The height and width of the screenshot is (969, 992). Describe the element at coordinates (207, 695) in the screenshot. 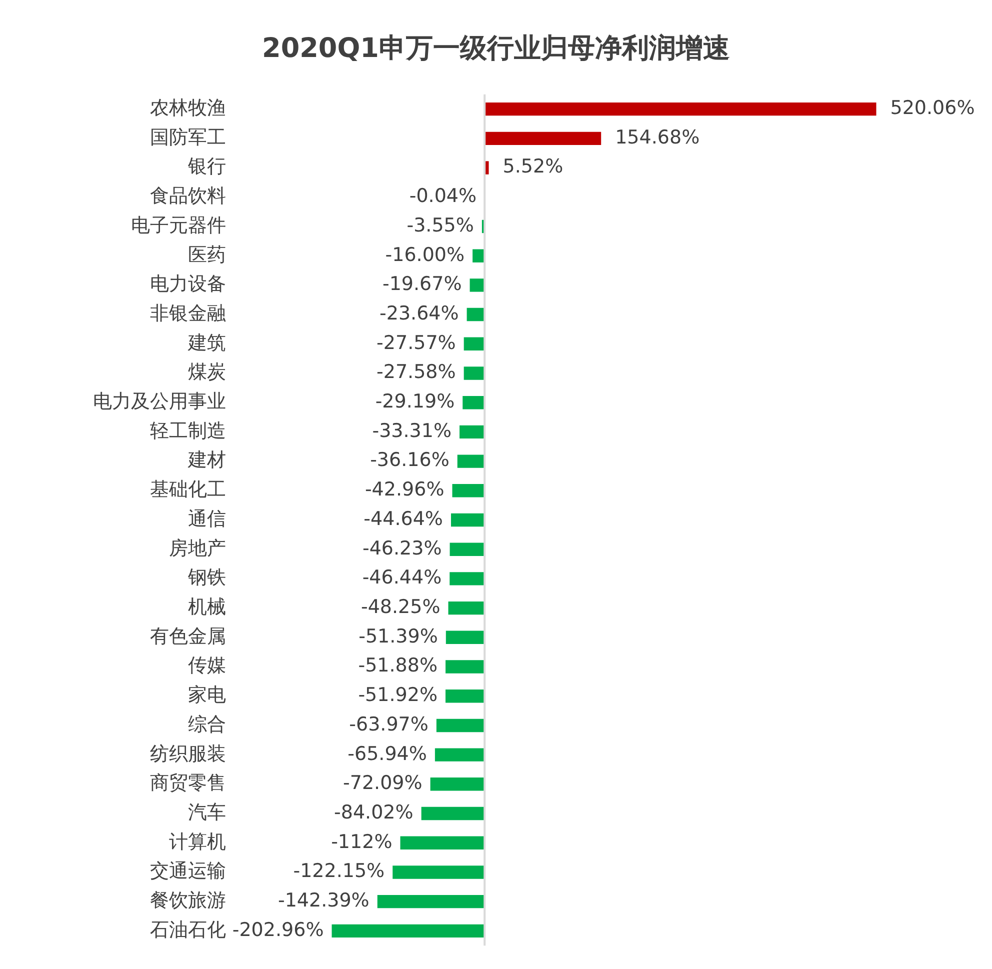

I see `y-tick-label: 家电` at that location.